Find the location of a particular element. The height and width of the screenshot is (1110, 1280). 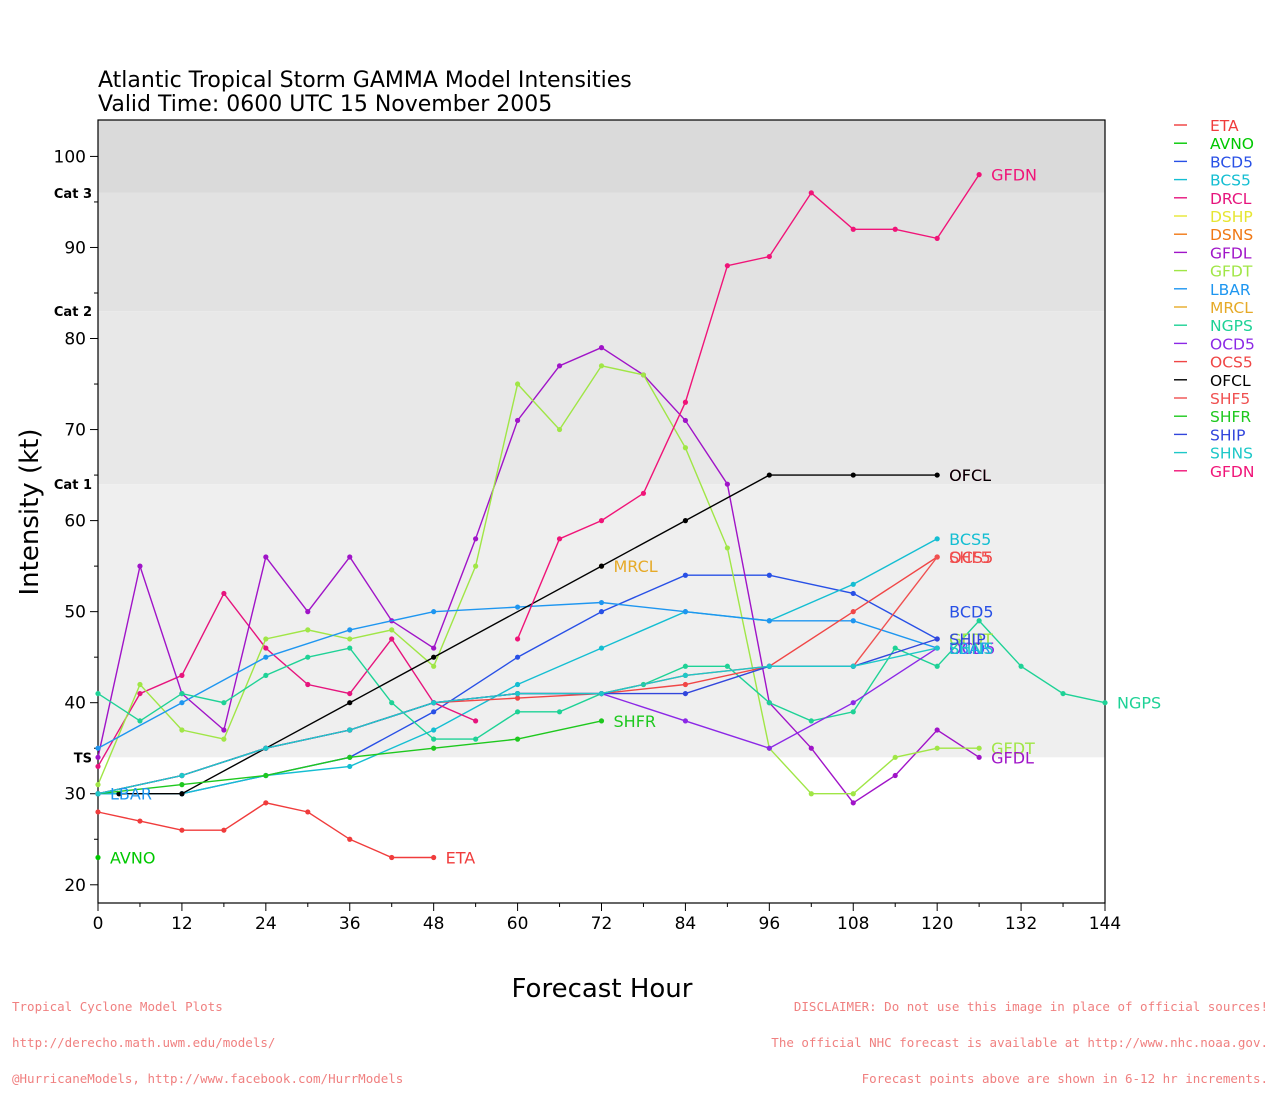

legend-item-label: GFDL is located at coordinates (1231, 253).